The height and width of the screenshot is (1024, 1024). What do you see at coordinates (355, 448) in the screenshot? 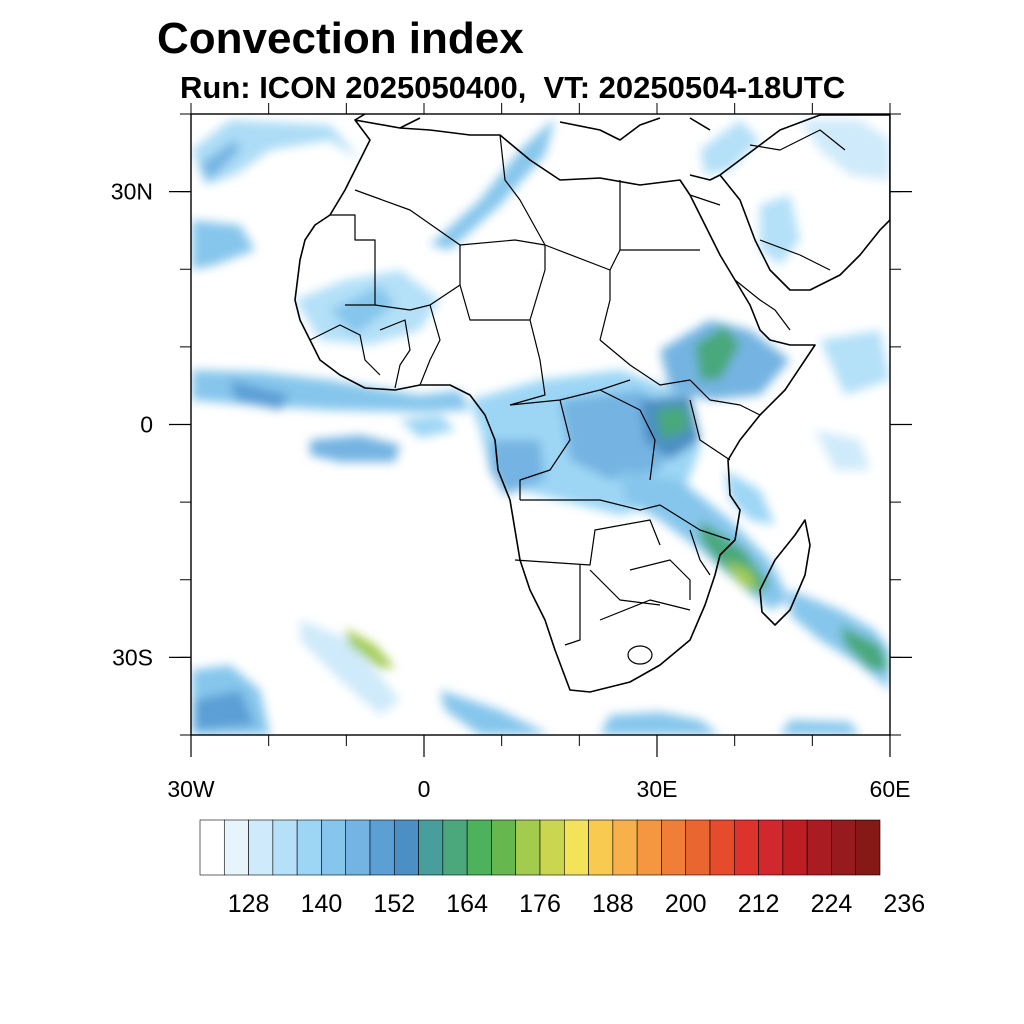
I see `cloud-gulf-guinea-s` at bounding box center [355, 448].